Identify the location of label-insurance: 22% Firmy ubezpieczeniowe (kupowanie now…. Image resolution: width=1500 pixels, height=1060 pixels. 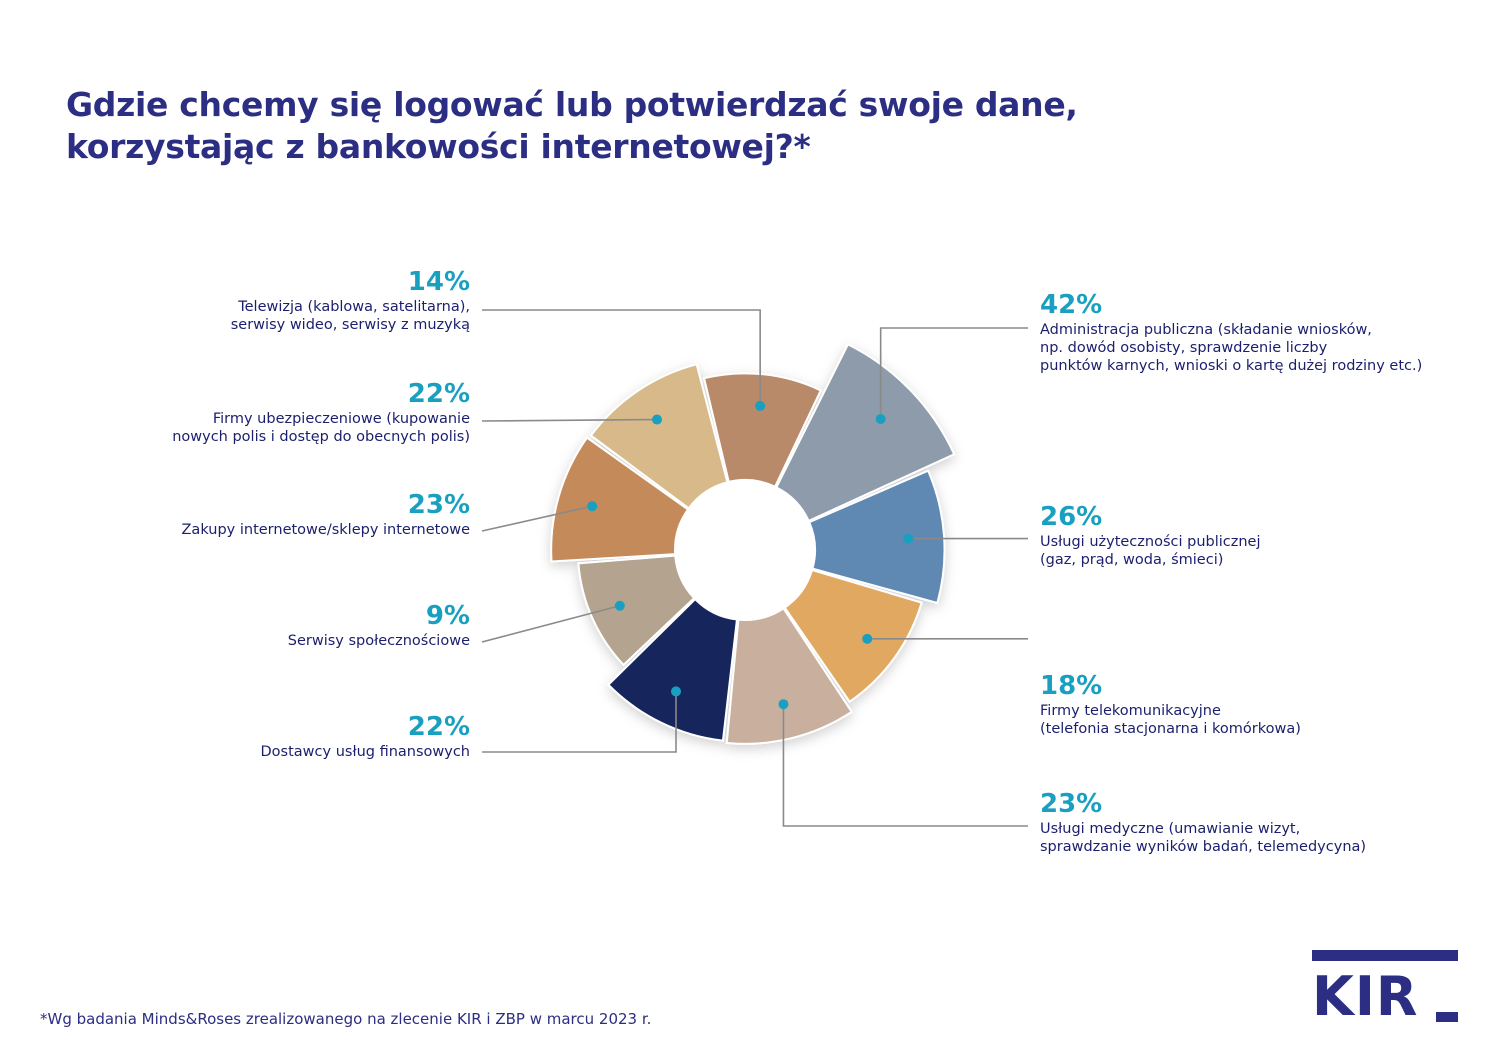
(255, 413).